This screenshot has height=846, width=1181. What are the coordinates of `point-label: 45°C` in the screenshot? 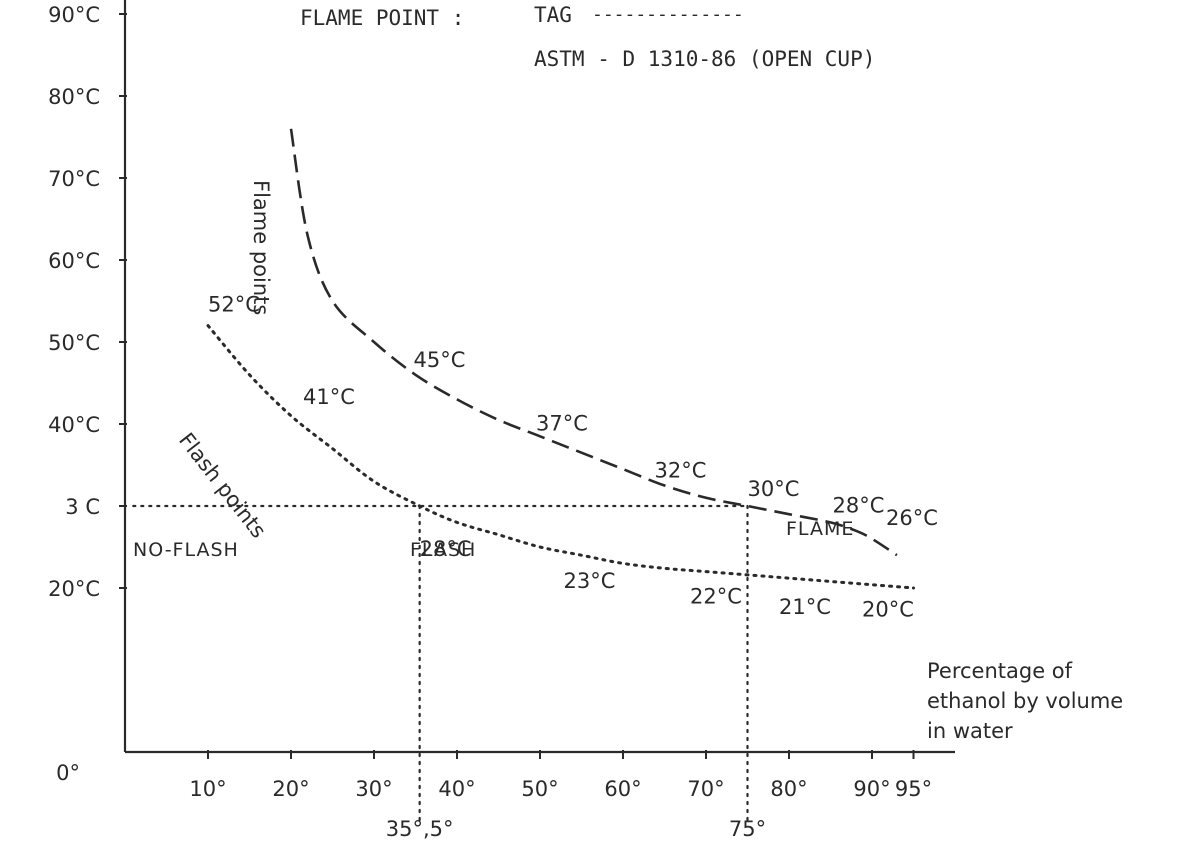 It's located at (440, 360).